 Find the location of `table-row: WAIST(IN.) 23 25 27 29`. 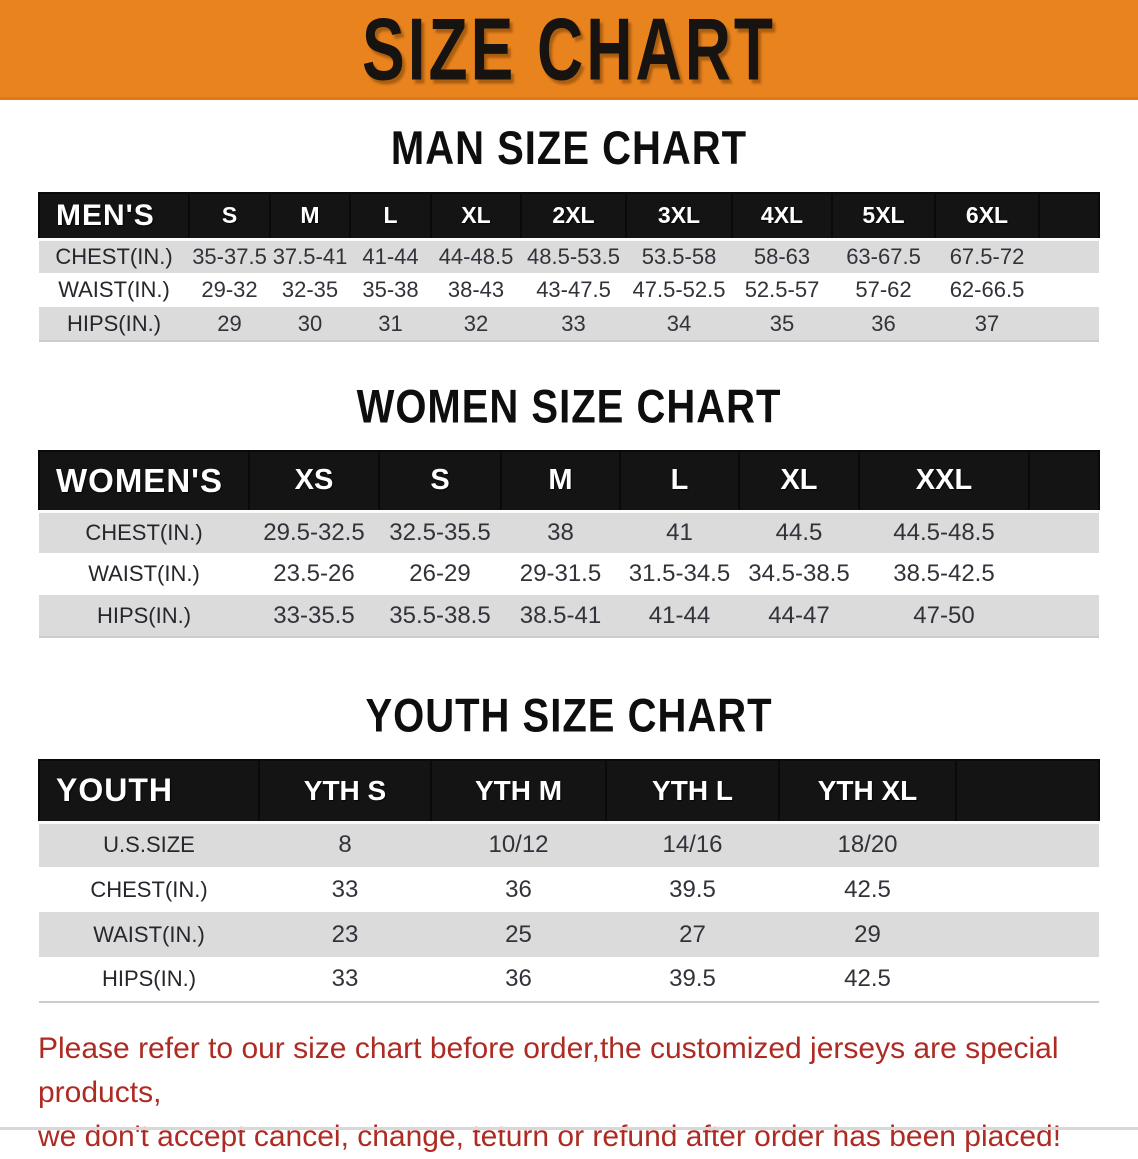

table-row: WAIST(IN.) 23 25 27 29 is located at coordinates (569, 934).